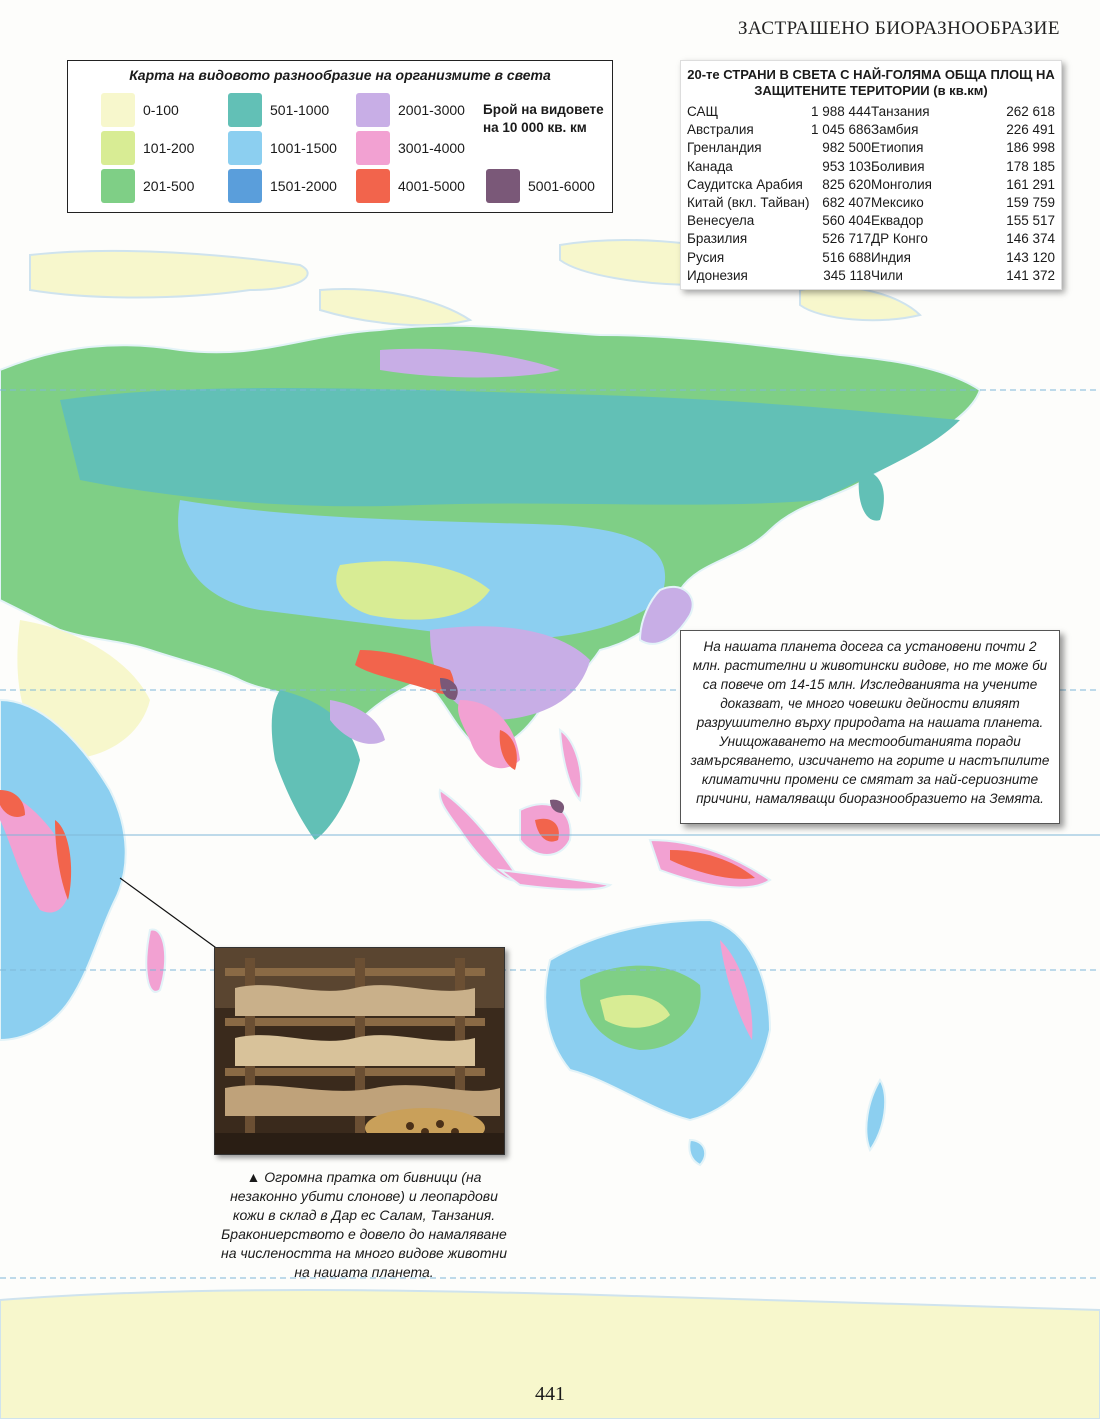 This screenshot has height=1419, width=1100. Describe the element at coordinates (897, 203) in the screenshot. I see `country-name: Мексико` at that location.